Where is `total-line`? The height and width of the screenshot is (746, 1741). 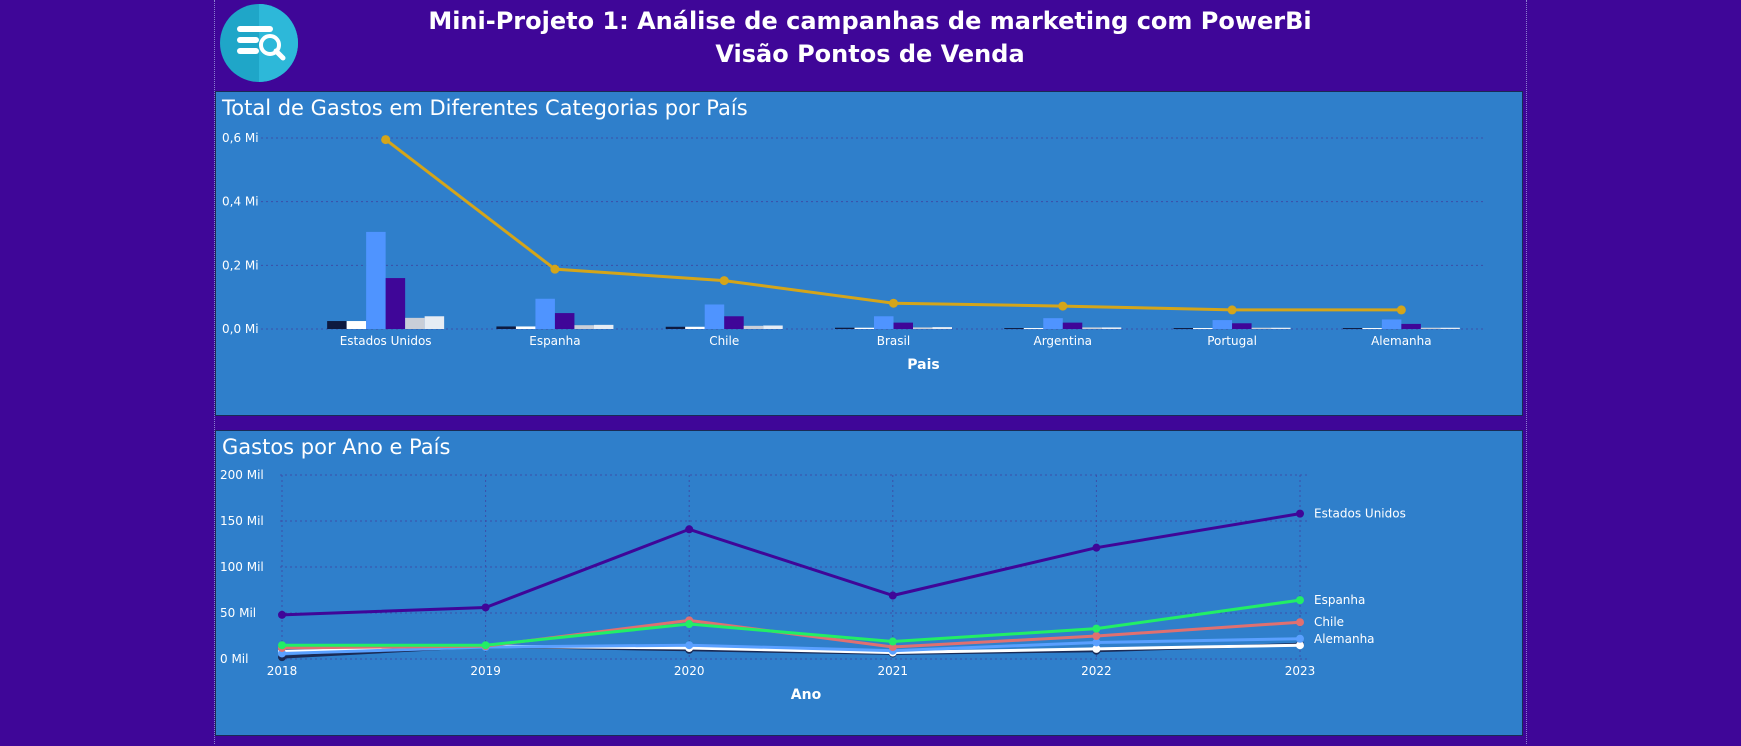
total-line is located at coordinates (893, 225).